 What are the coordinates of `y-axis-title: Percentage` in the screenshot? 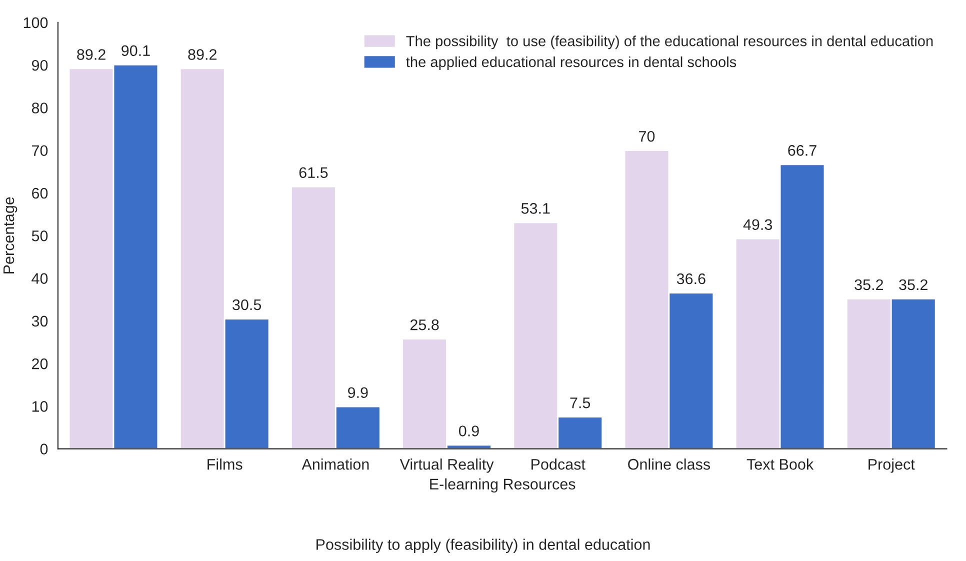 It's located at (11, 235).